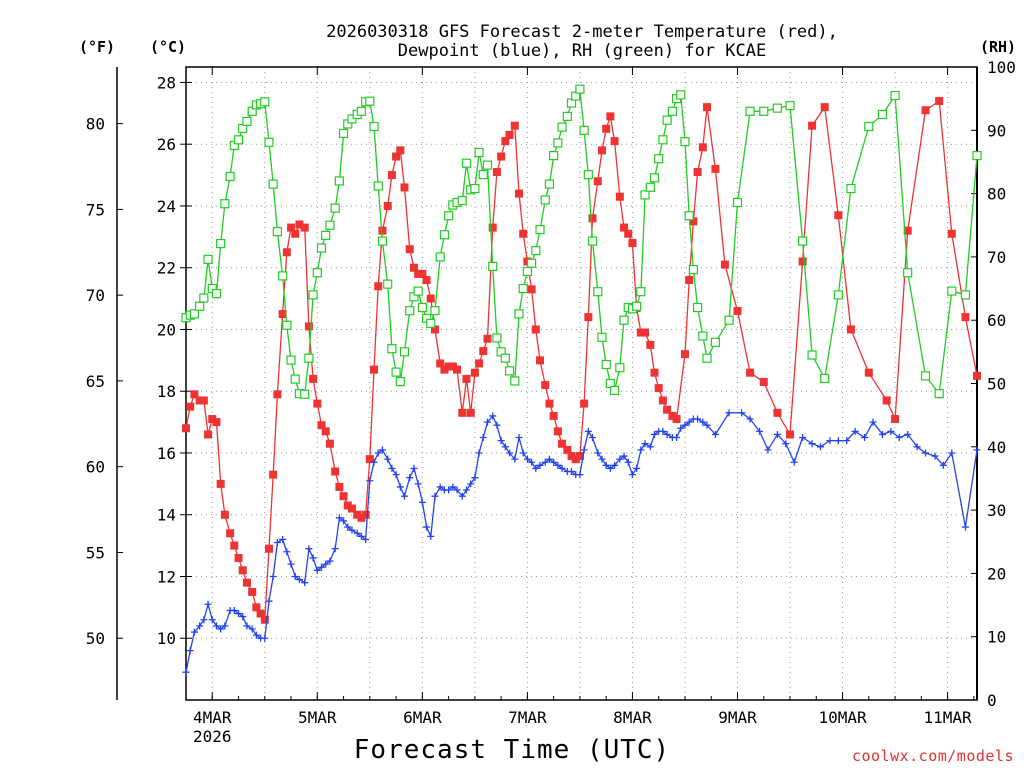 The height and width of the screenshot is (768, 1024). What do you see at coordinates (95, 552) in the screenshot?
I see `fahrenheit-tick-label: 55` at bounding box center [95, 552].